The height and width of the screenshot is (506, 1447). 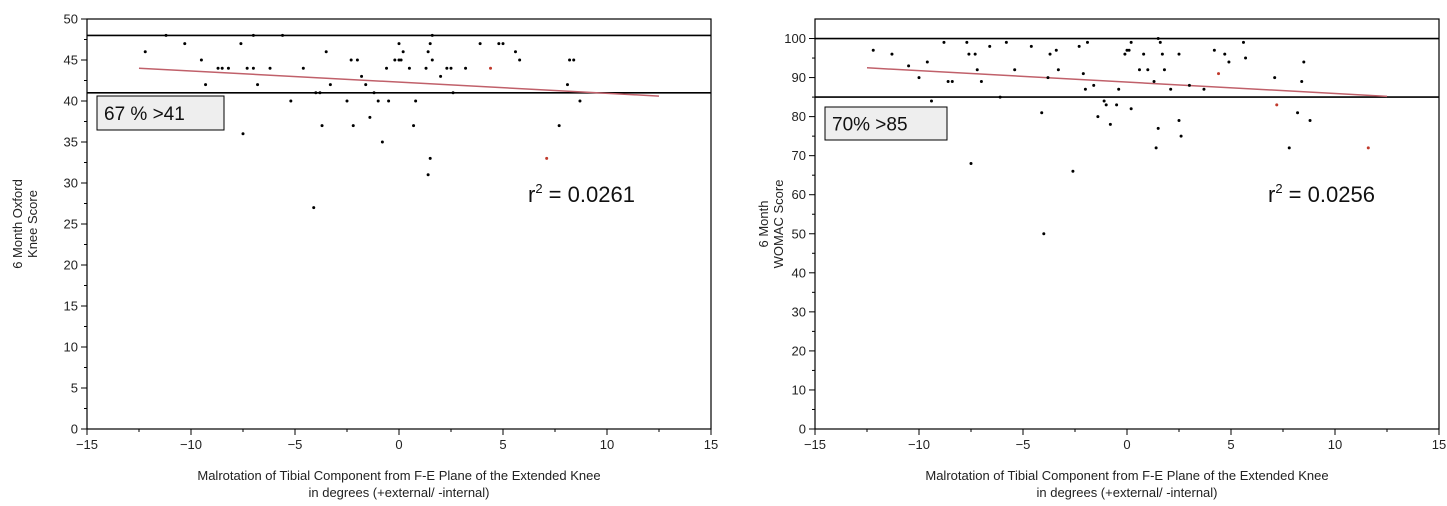 I want to click on y-axis-title: 6 Month, so click(x=763, y=224).